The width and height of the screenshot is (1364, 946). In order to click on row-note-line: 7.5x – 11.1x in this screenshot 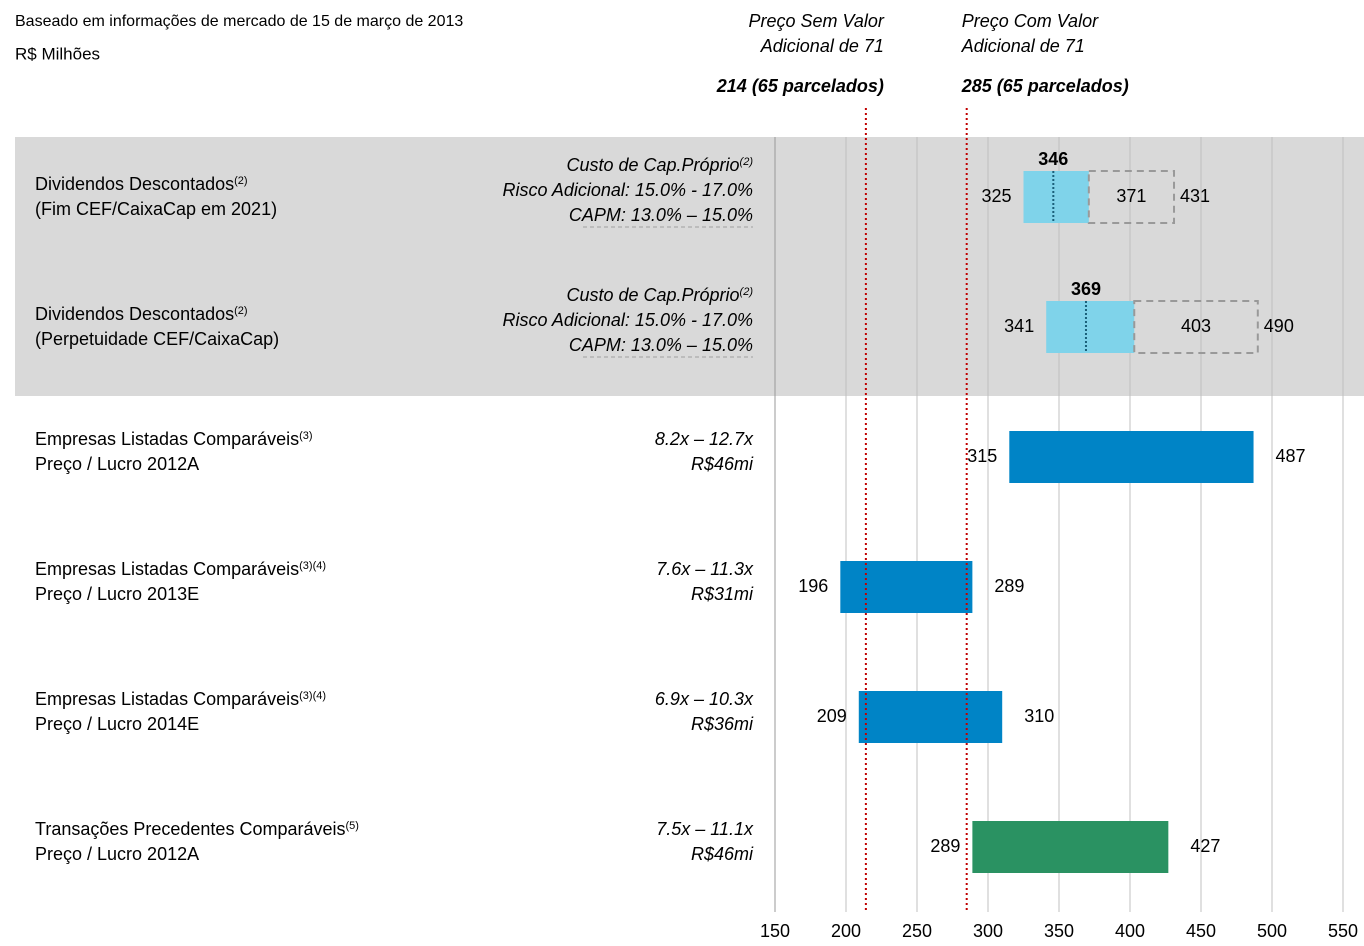, I will do `click(705, 829)`.